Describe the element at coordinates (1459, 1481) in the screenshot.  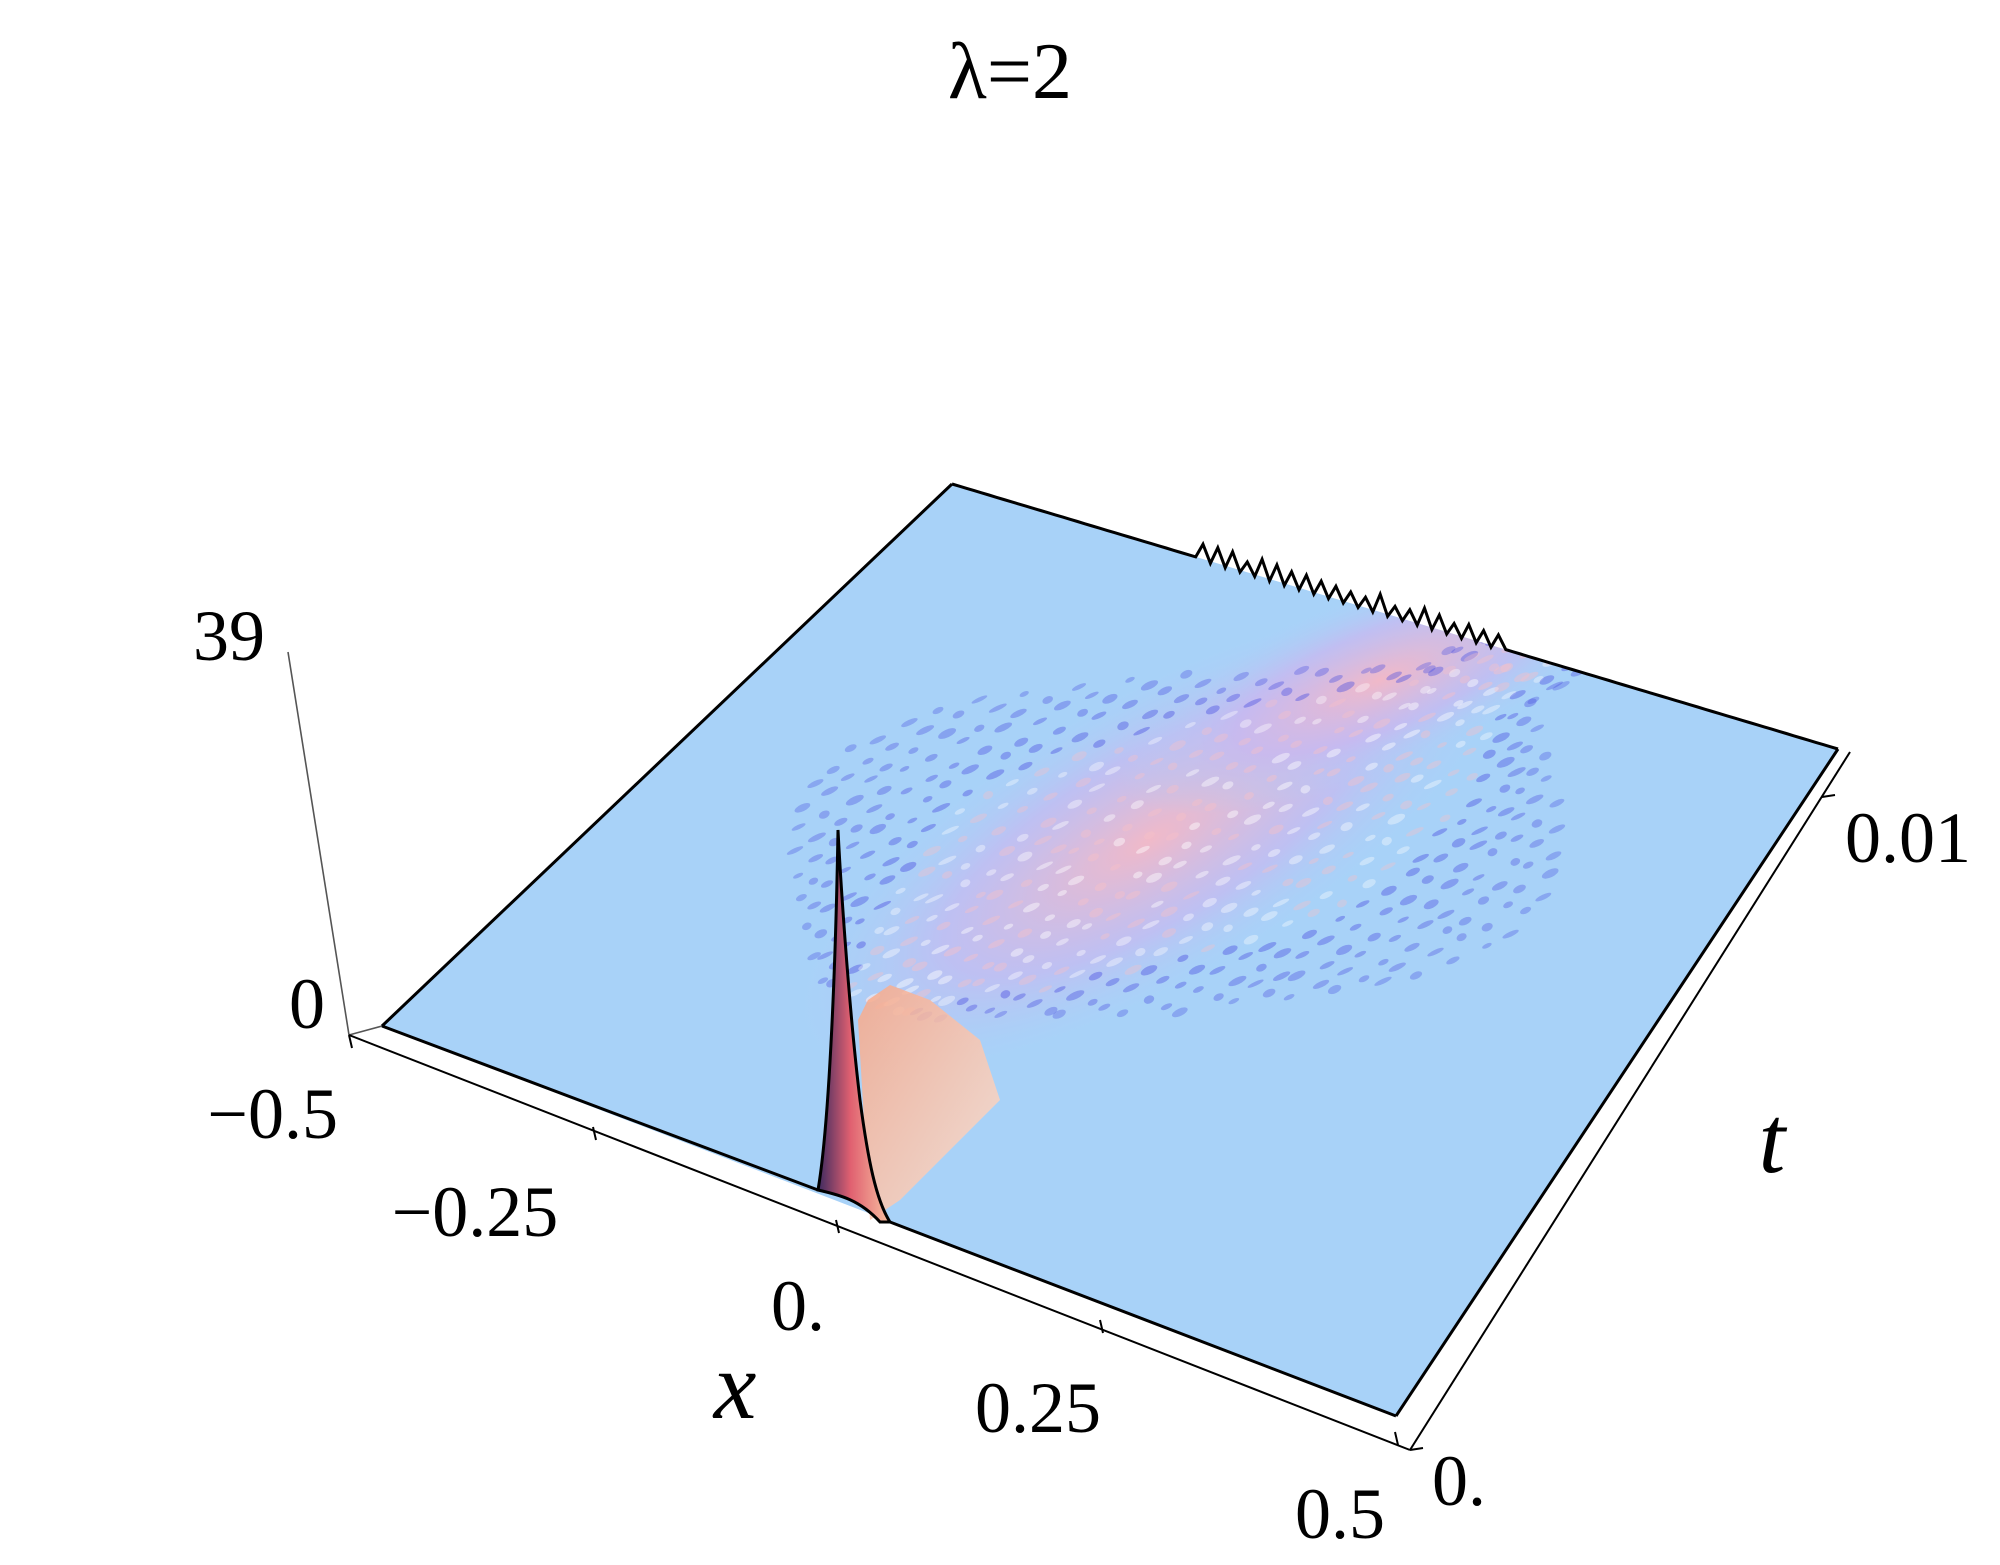
I see `t-tick-label-1: 0.` at that location.